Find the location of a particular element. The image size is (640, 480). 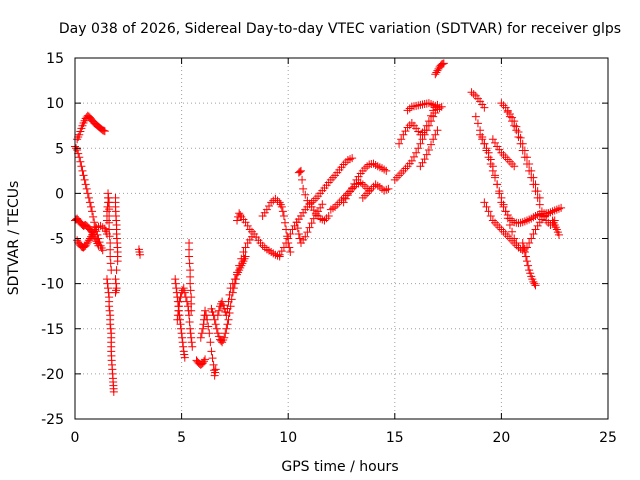

x-tick-label: 5 is located at coordinates (181, 438).